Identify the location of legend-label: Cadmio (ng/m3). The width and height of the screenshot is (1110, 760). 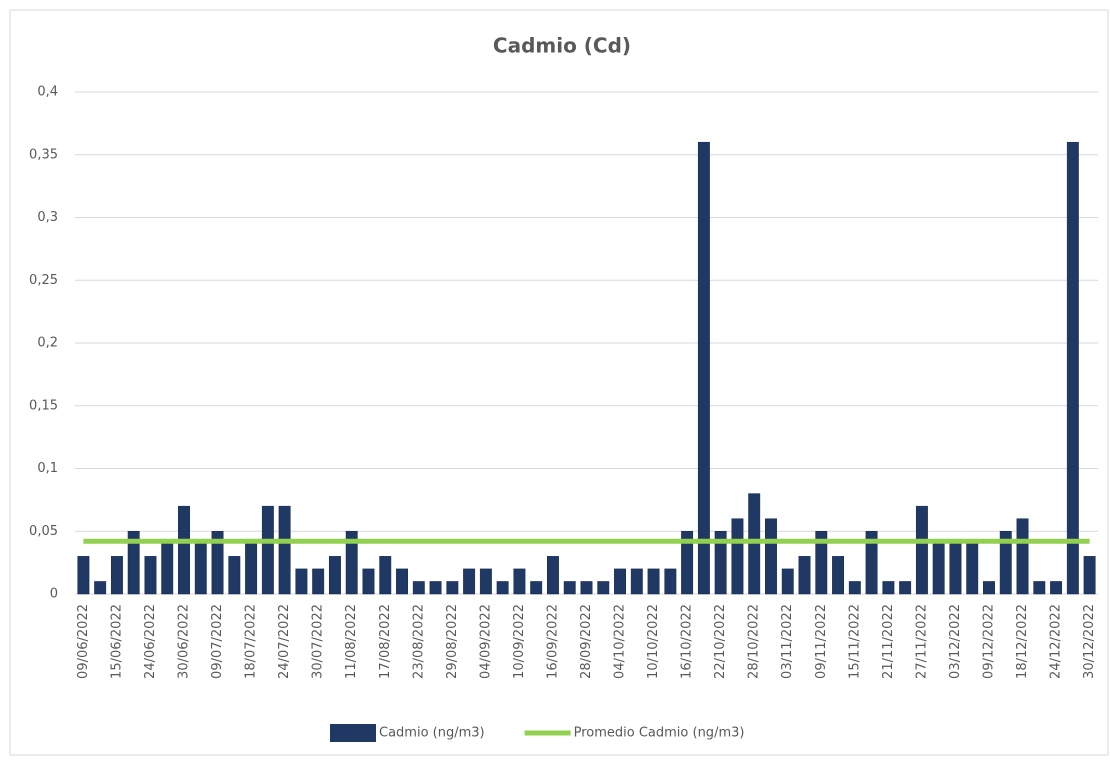
(432, 733).